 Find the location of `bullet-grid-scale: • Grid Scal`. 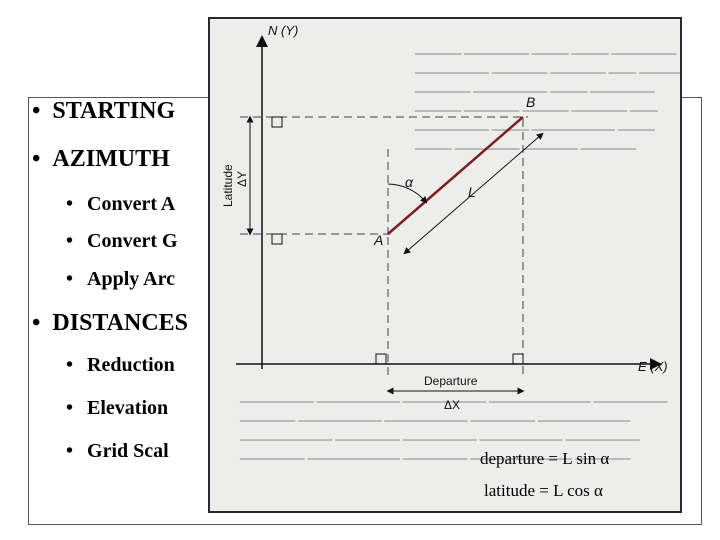

bullet-grid-scale: • Grid Scal is located at coordinates (117, 451).